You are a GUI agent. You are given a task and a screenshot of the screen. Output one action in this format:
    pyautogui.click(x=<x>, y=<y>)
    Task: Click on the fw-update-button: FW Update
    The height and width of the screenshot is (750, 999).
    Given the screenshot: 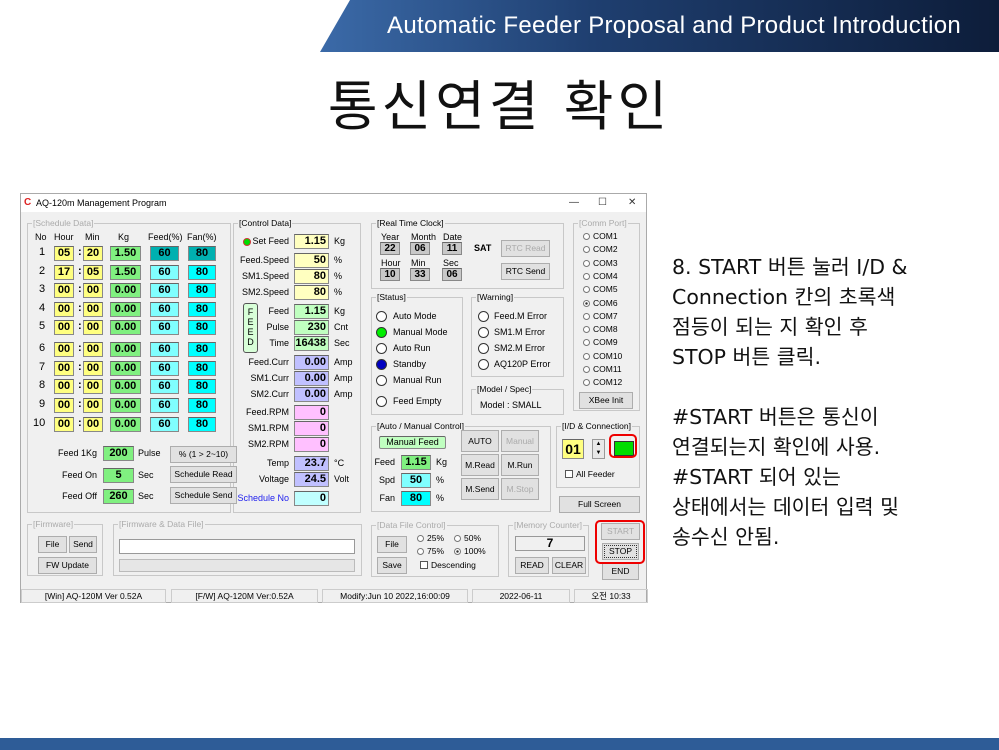 What is the action you would take?
    pyautogui.click(x=67, y=565)
    